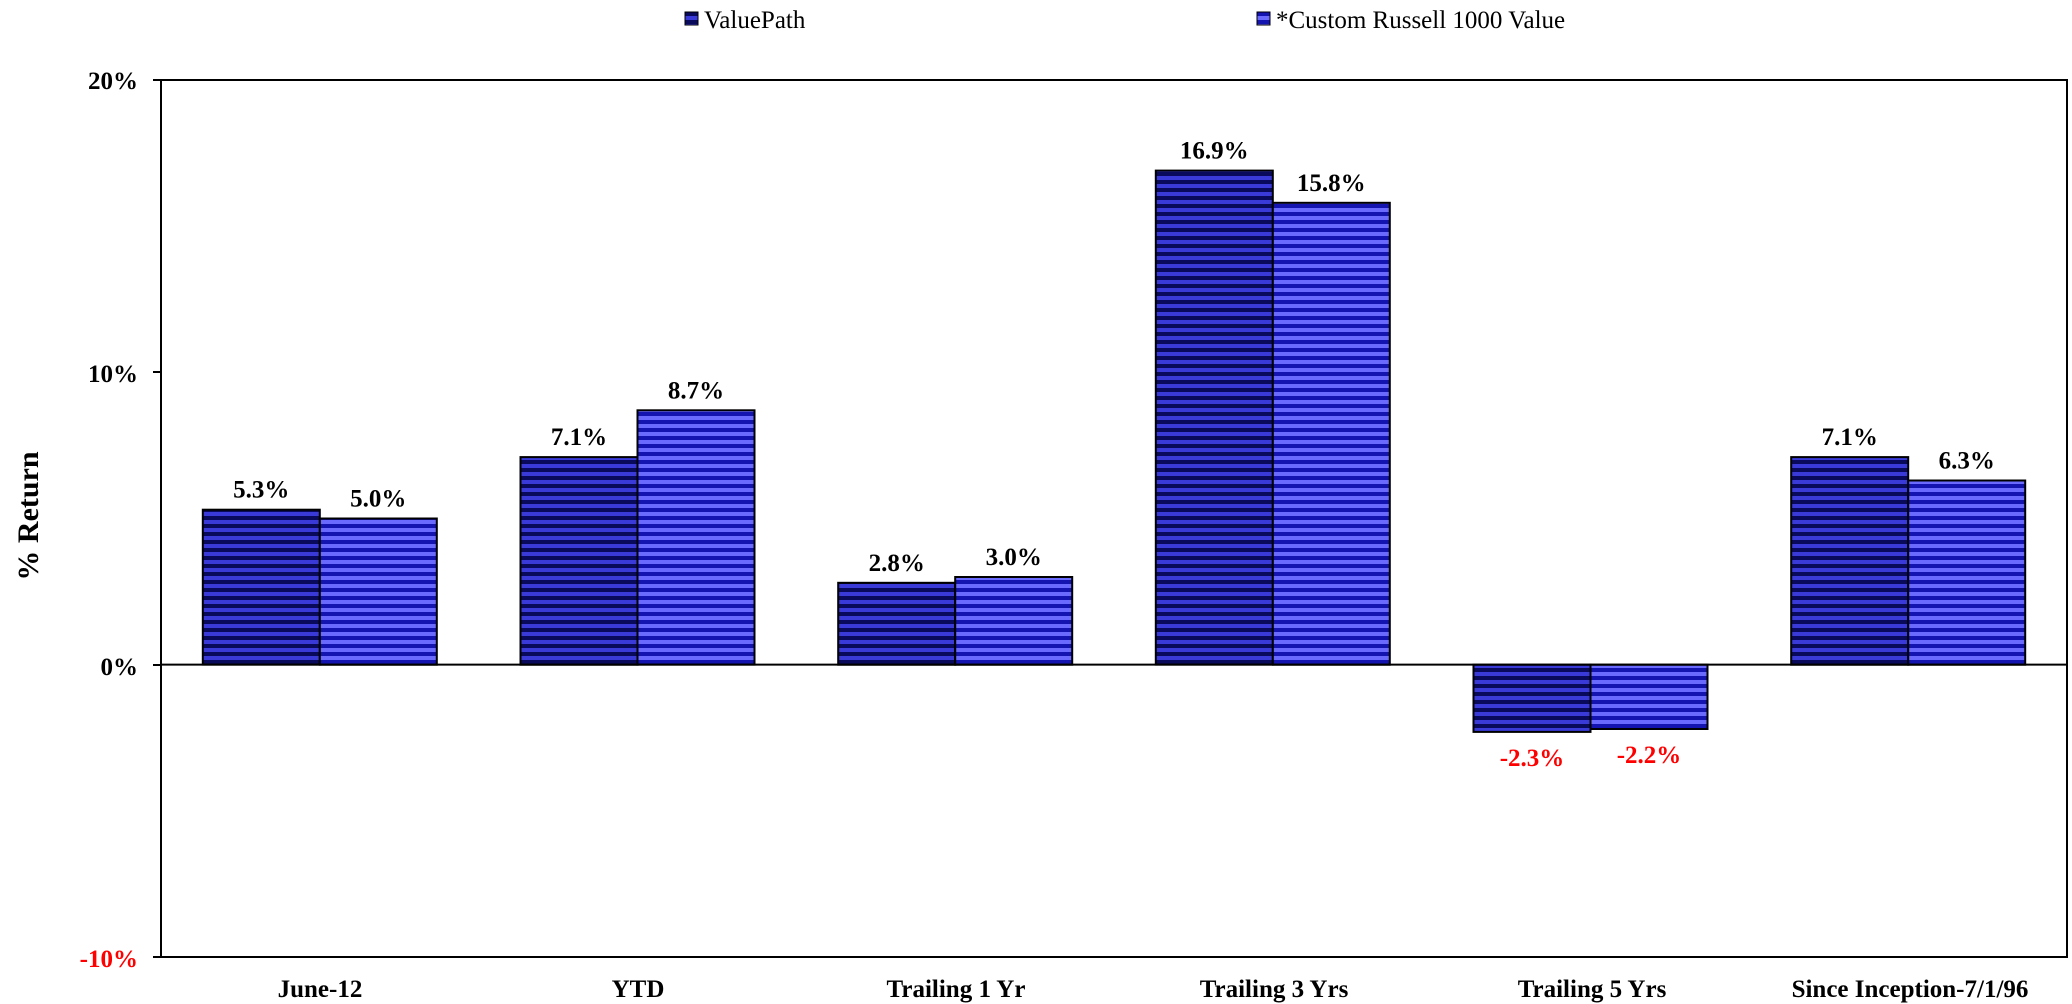  Describe the element at coordinates (1649, 755) in the screenshot. I see `data-label: -2.2%` at that location.